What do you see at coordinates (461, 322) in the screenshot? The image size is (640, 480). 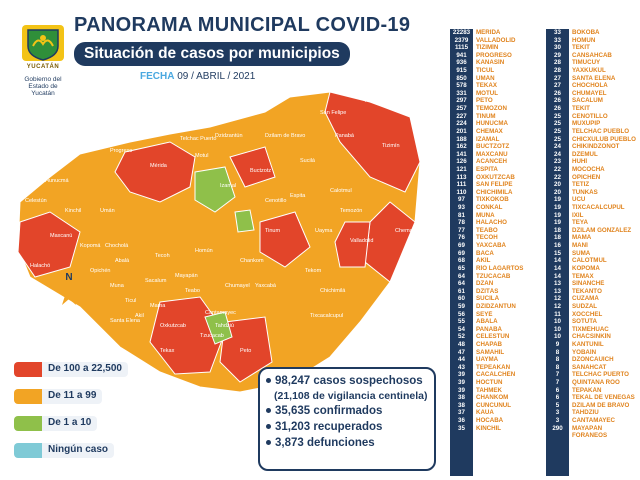 I see `case-count: 55` at bounding box center [461, 322].